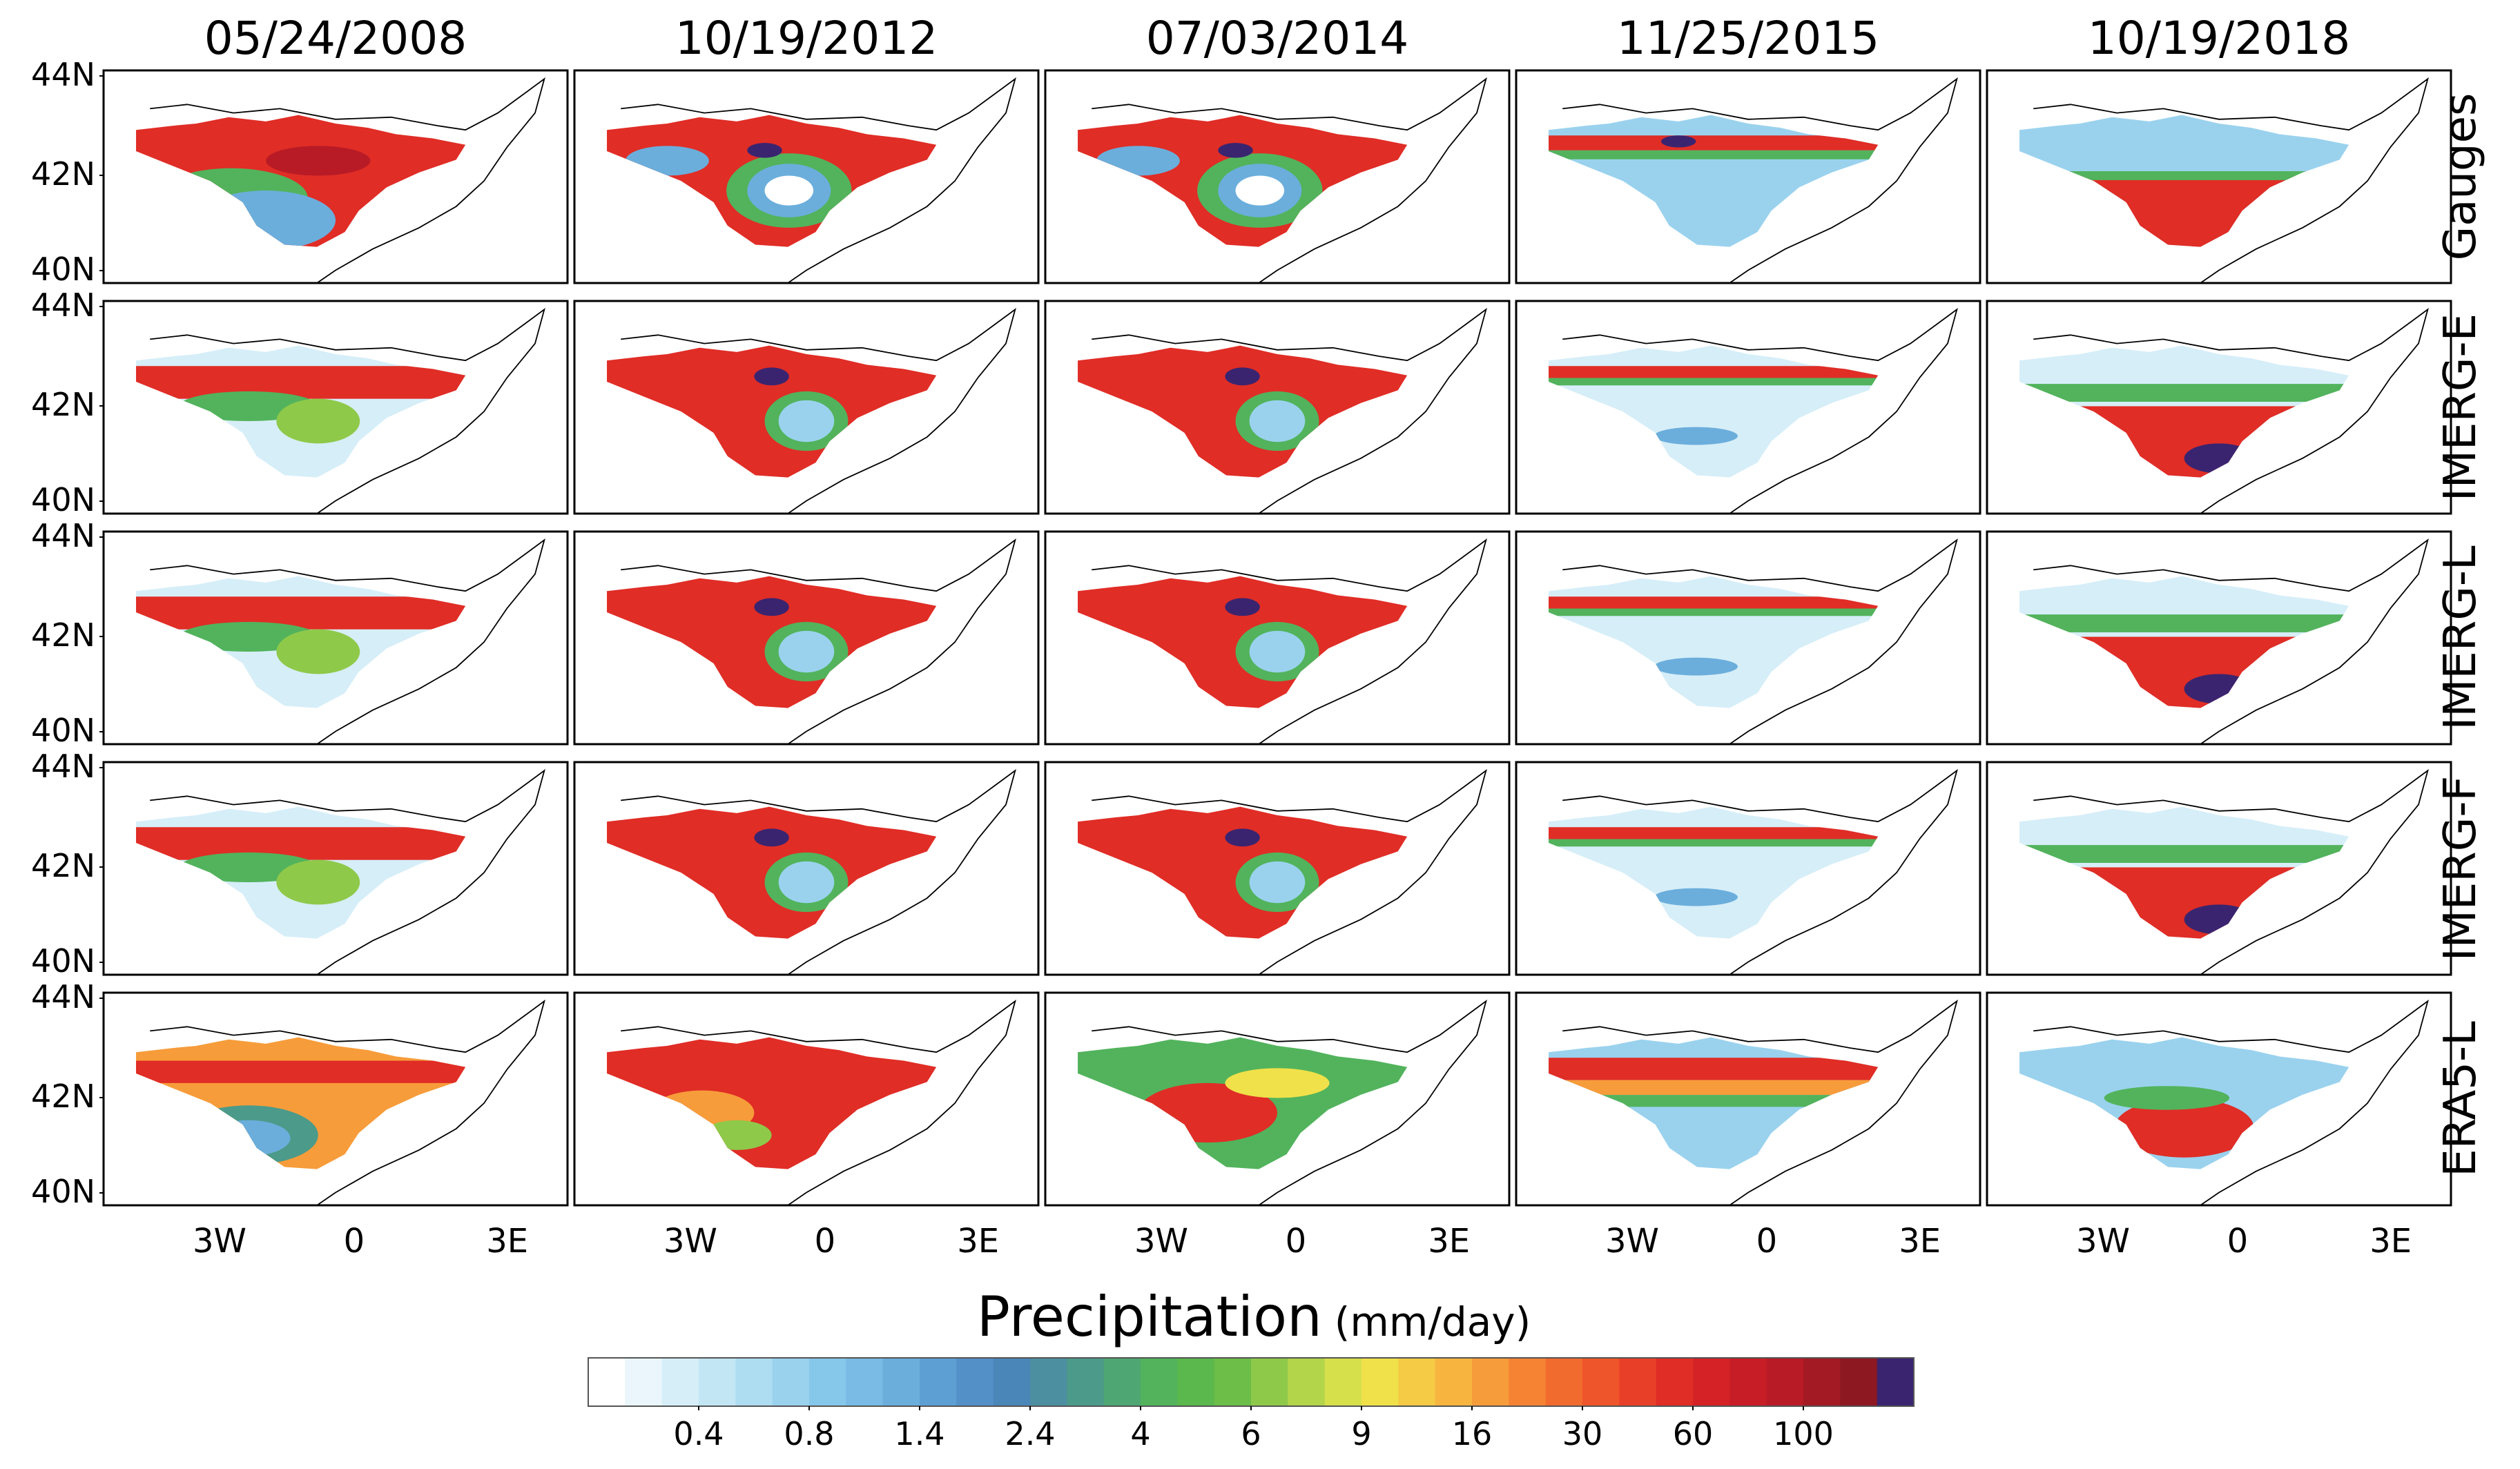  Describe the element at coordinates (1149, 1317) in the screenshot. I see `colorbar-title-main: Precipitation` at that location.